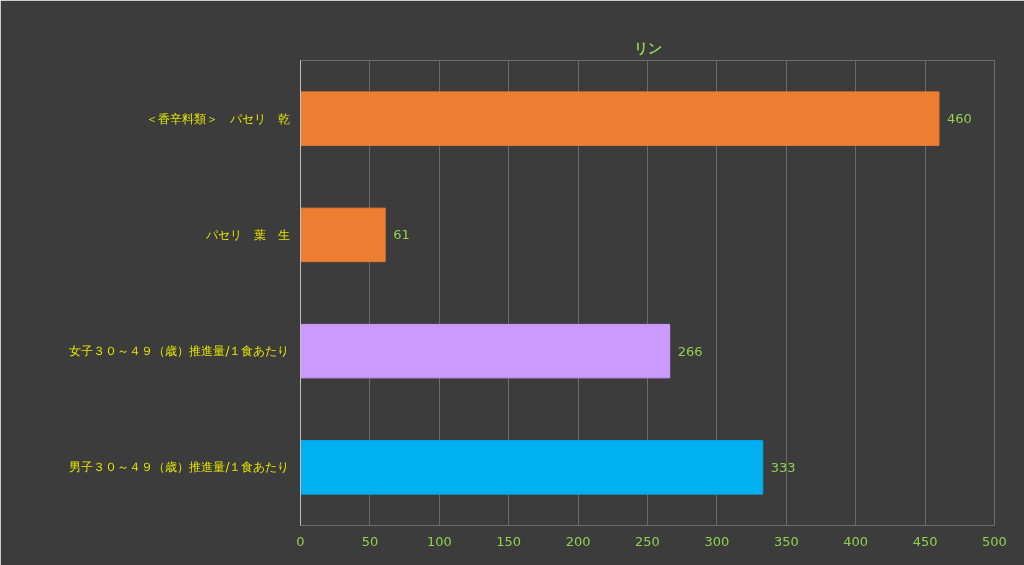 Image resolution: width=1024 pixels, height=565 pixels. Describe the element at coordinates (247, 234) in the screenshot. I see `y-tick-label: パセリ 葉 生` at that location.